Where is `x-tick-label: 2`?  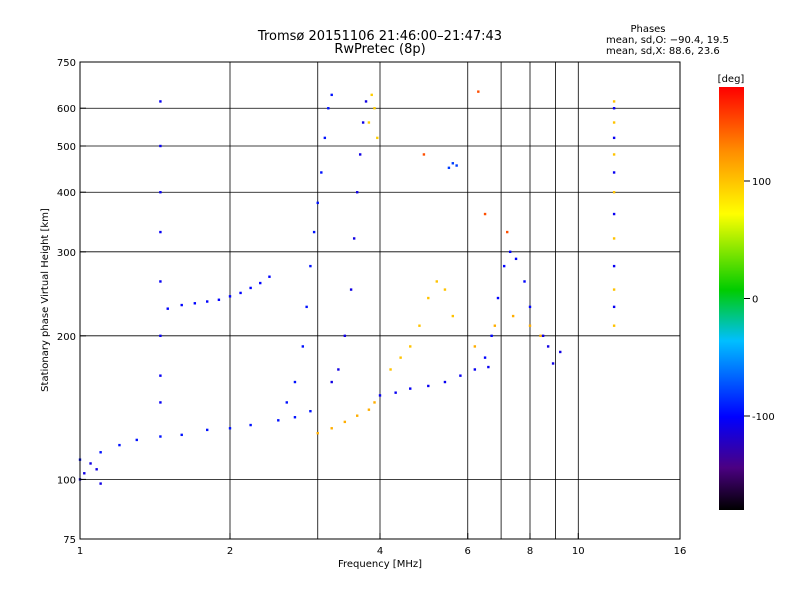 x-tick-label: 2 is located at coordinates (230, 551).